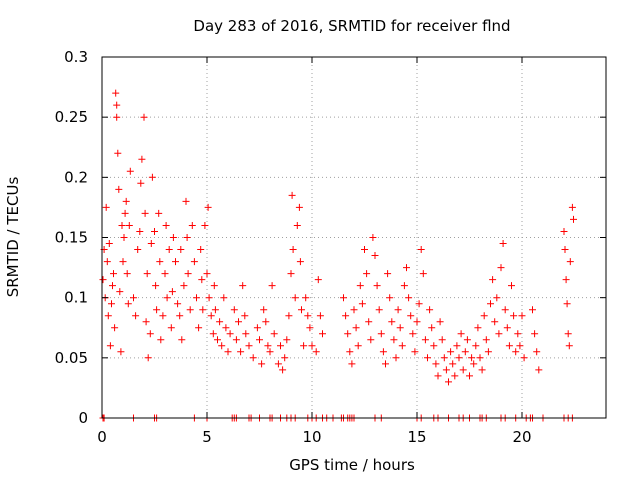 The width and height of the screenshot is (640, 480). What do you see at coordinates (76, 57) in the screenshot?
I see `y-tick-label: 0.3` at bounding box center [76, 57].